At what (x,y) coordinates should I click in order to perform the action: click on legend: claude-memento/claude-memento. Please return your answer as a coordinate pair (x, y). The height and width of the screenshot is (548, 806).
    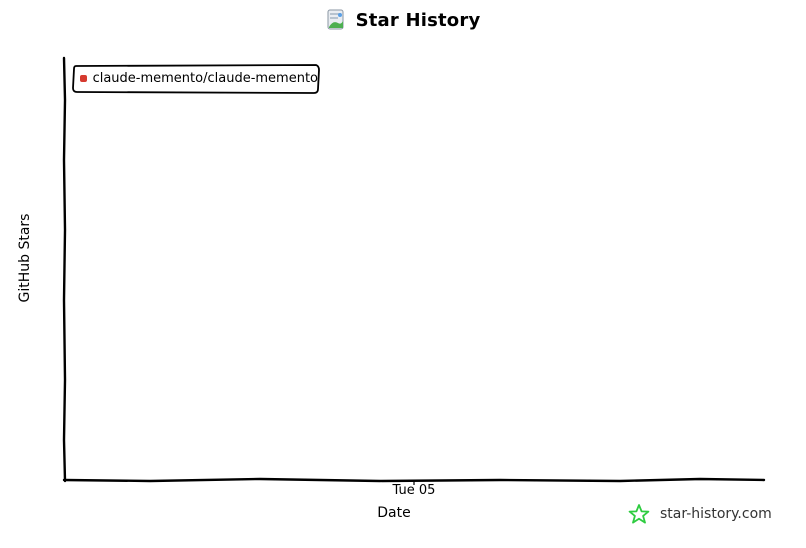
    Looking at the image, I should click on (196, 79).